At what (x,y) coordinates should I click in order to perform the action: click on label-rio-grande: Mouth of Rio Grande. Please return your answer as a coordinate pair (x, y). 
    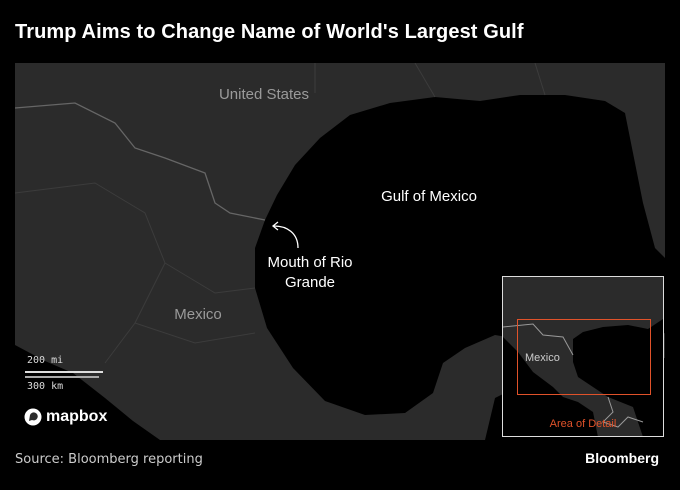
    Looking at the image, I should click on (309, 273).